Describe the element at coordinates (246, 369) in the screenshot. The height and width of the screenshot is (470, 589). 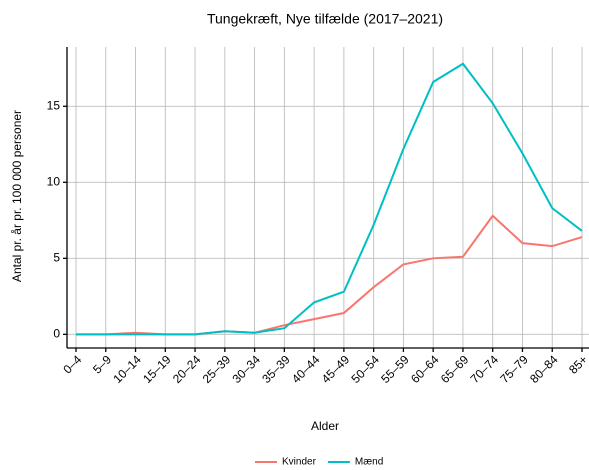
I see `x-tick-label: 30–34` at that location.